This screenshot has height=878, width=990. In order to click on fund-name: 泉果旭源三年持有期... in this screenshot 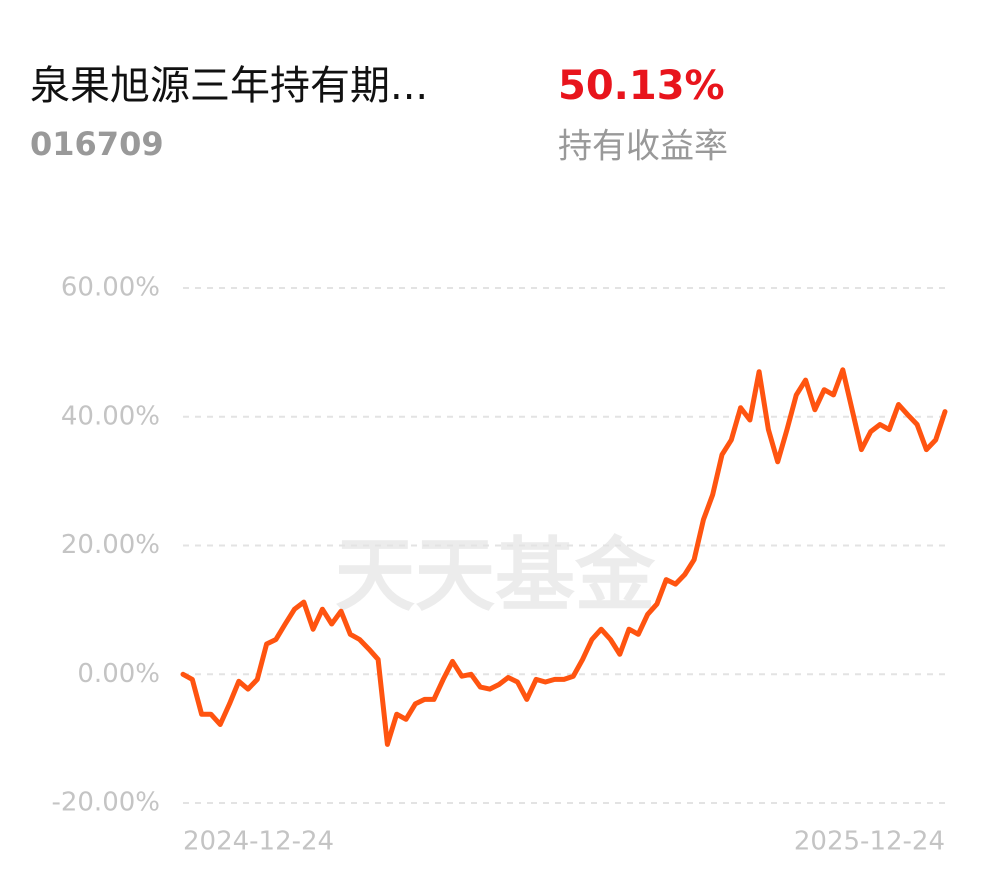, I will do `click(229, 86)`.